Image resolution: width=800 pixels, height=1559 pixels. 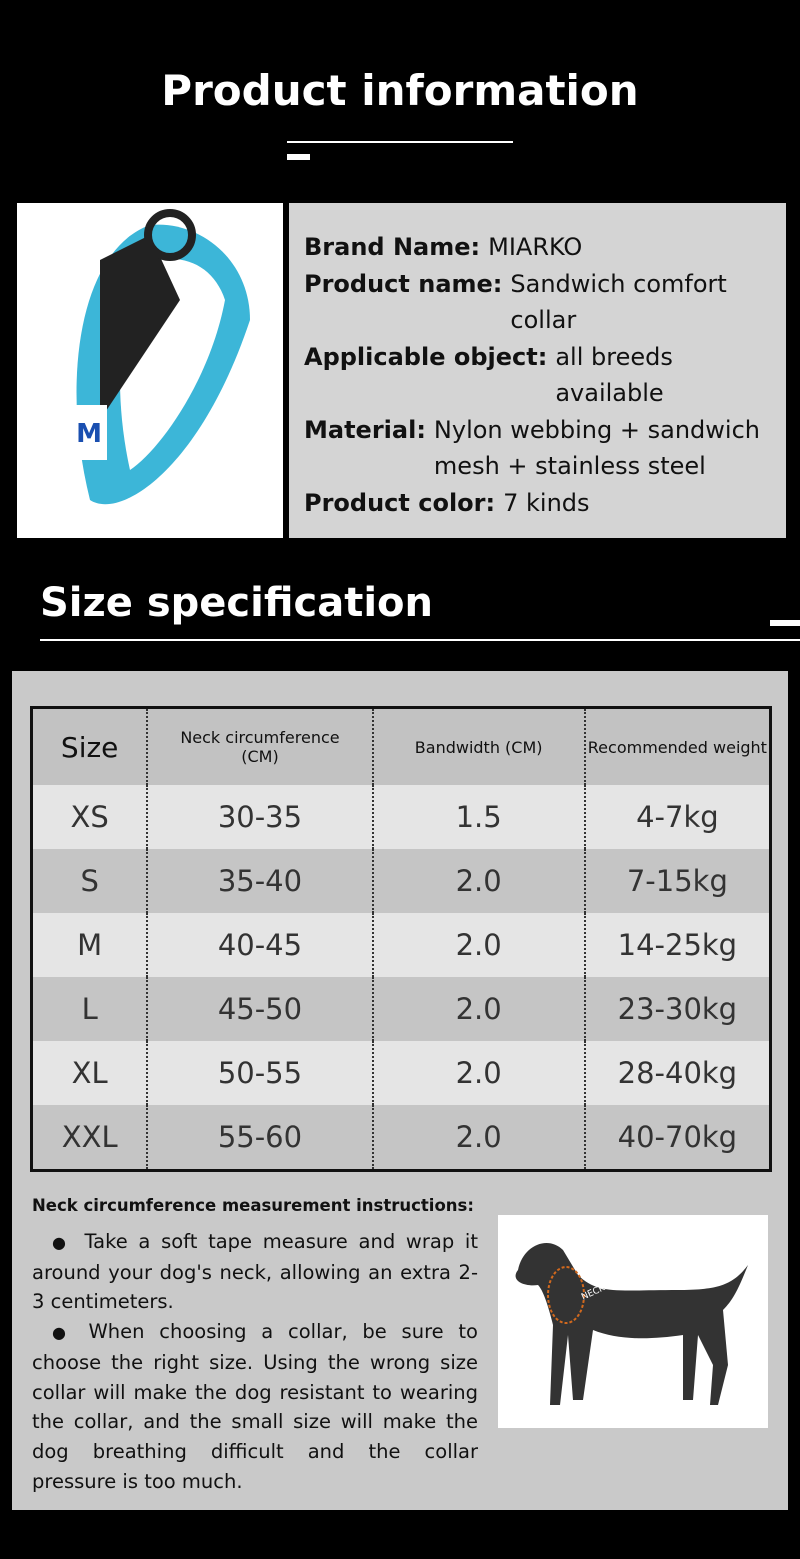 What do you see at coordinates (259, 746) in the screenshot?
I see `header-cell: Neck circumference (CM)` at bounding box center [259, 746].